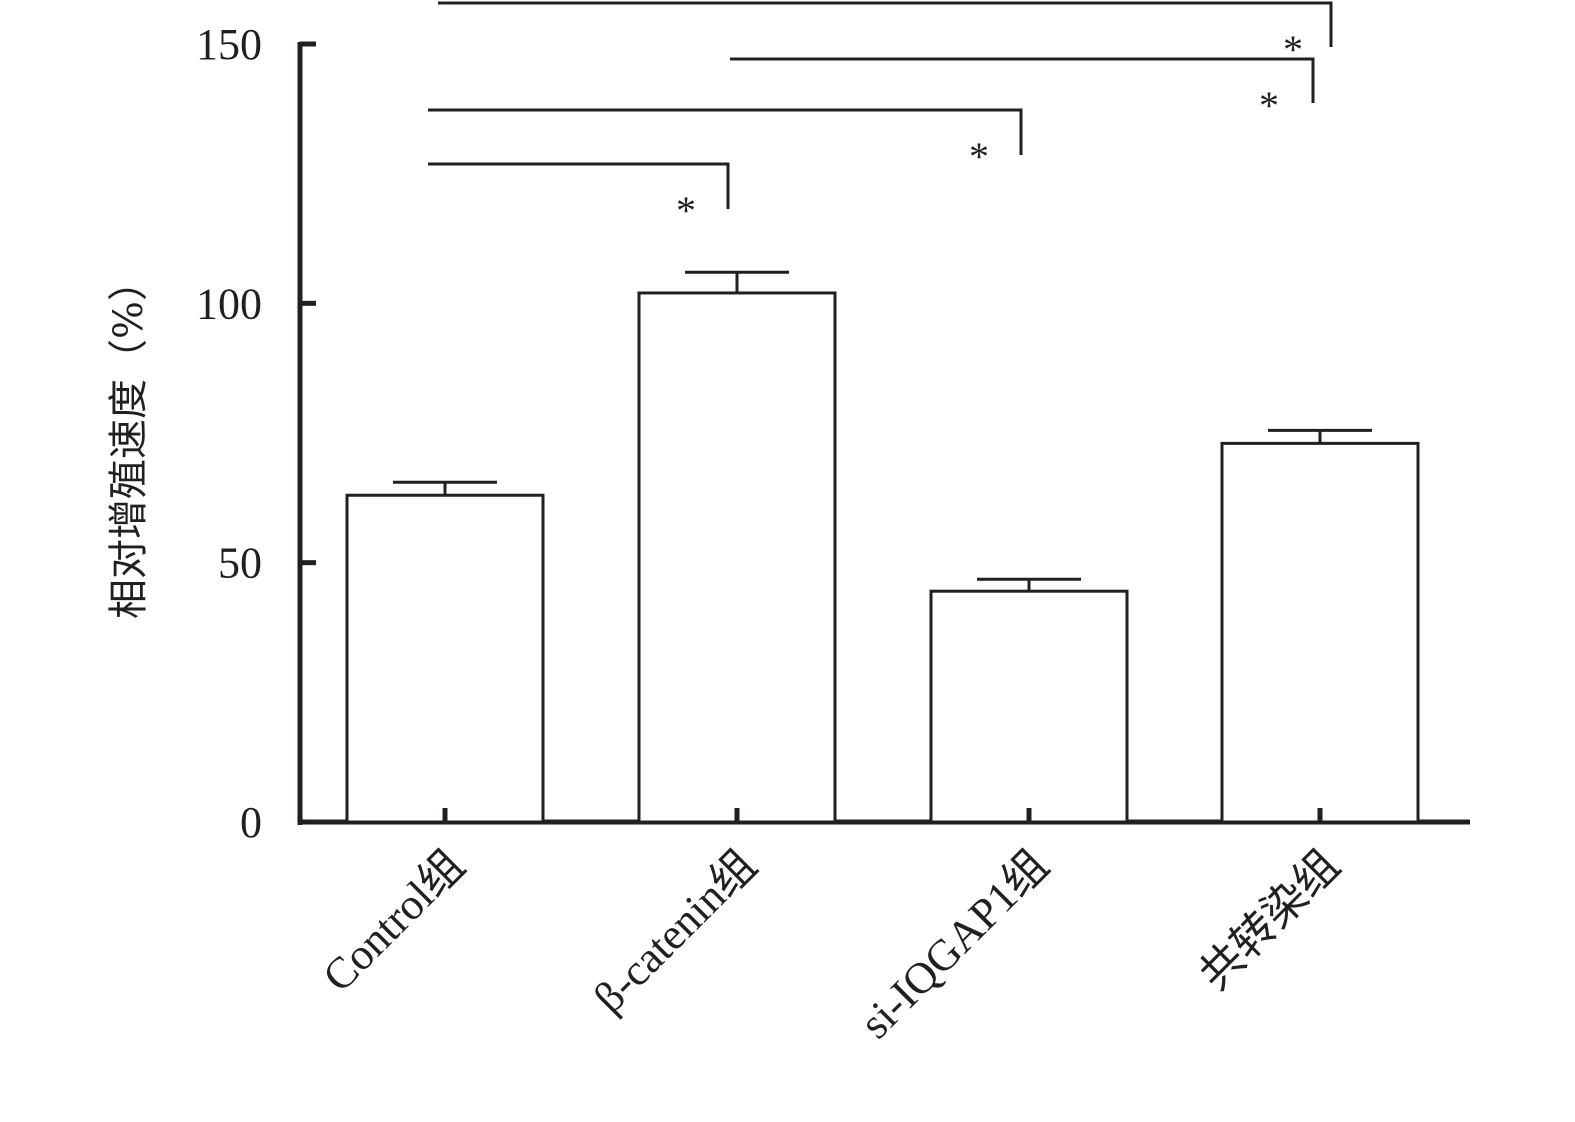 The width and height of the screenshot is (1575, 1122). Describe the element at coordinates (229, 303) in the screenshot. I see `y-tick-label-100: 100` at that location.